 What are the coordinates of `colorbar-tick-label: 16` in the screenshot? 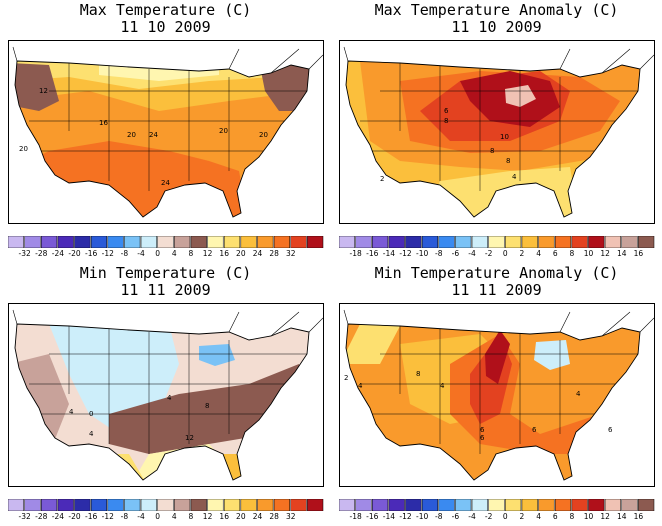 It's located at (638, 253).